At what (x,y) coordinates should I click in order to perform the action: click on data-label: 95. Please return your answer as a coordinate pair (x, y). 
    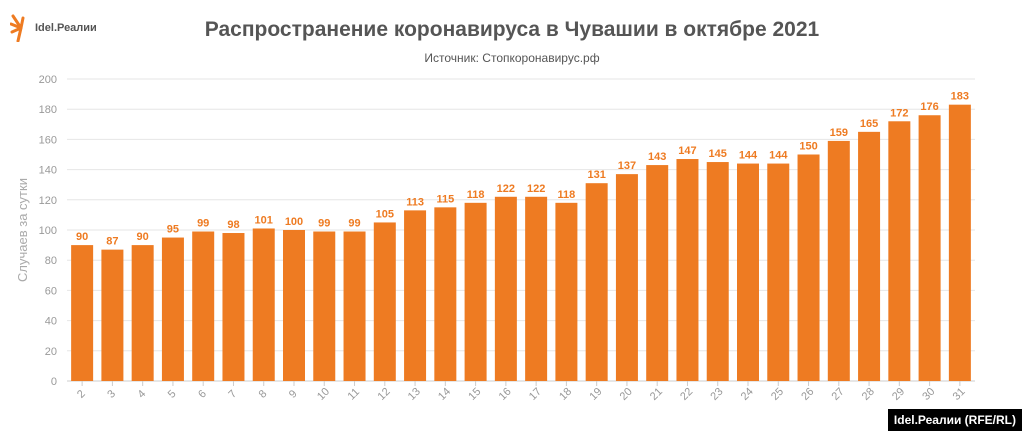
    Looking at the image, I should click on (173, 230).